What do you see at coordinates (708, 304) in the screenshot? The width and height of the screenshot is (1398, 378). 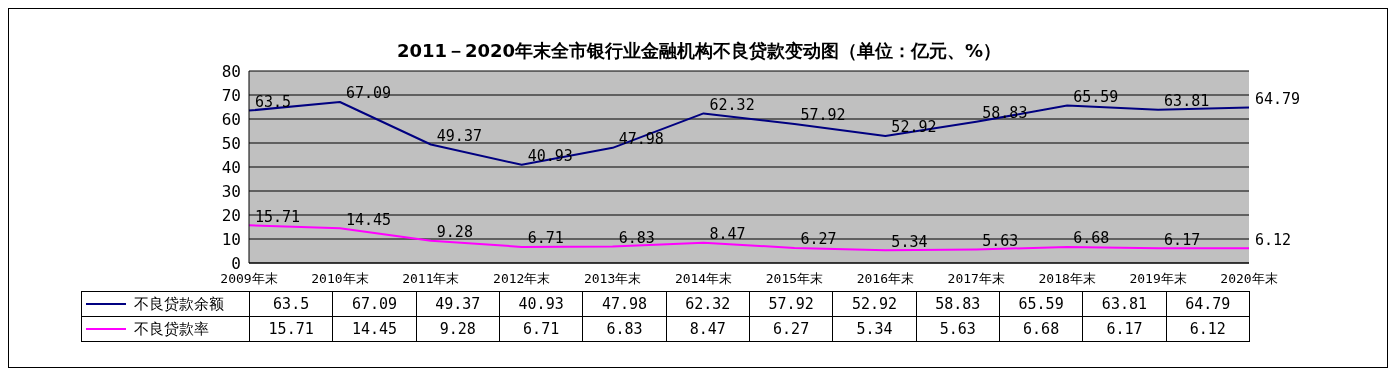 I see `data-label: 62.32` at bounding box center [708, 304].